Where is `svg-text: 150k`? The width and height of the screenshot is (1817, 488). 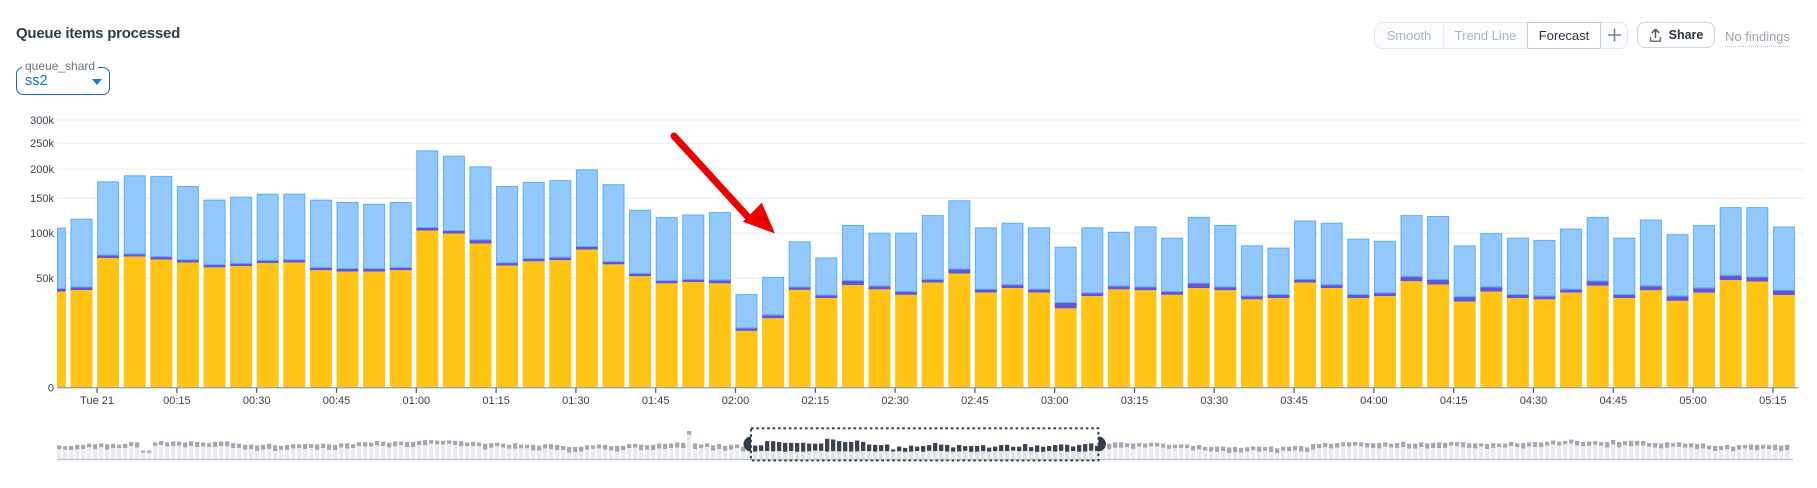
svg-text: 150k is located at coordinates (42, 199).